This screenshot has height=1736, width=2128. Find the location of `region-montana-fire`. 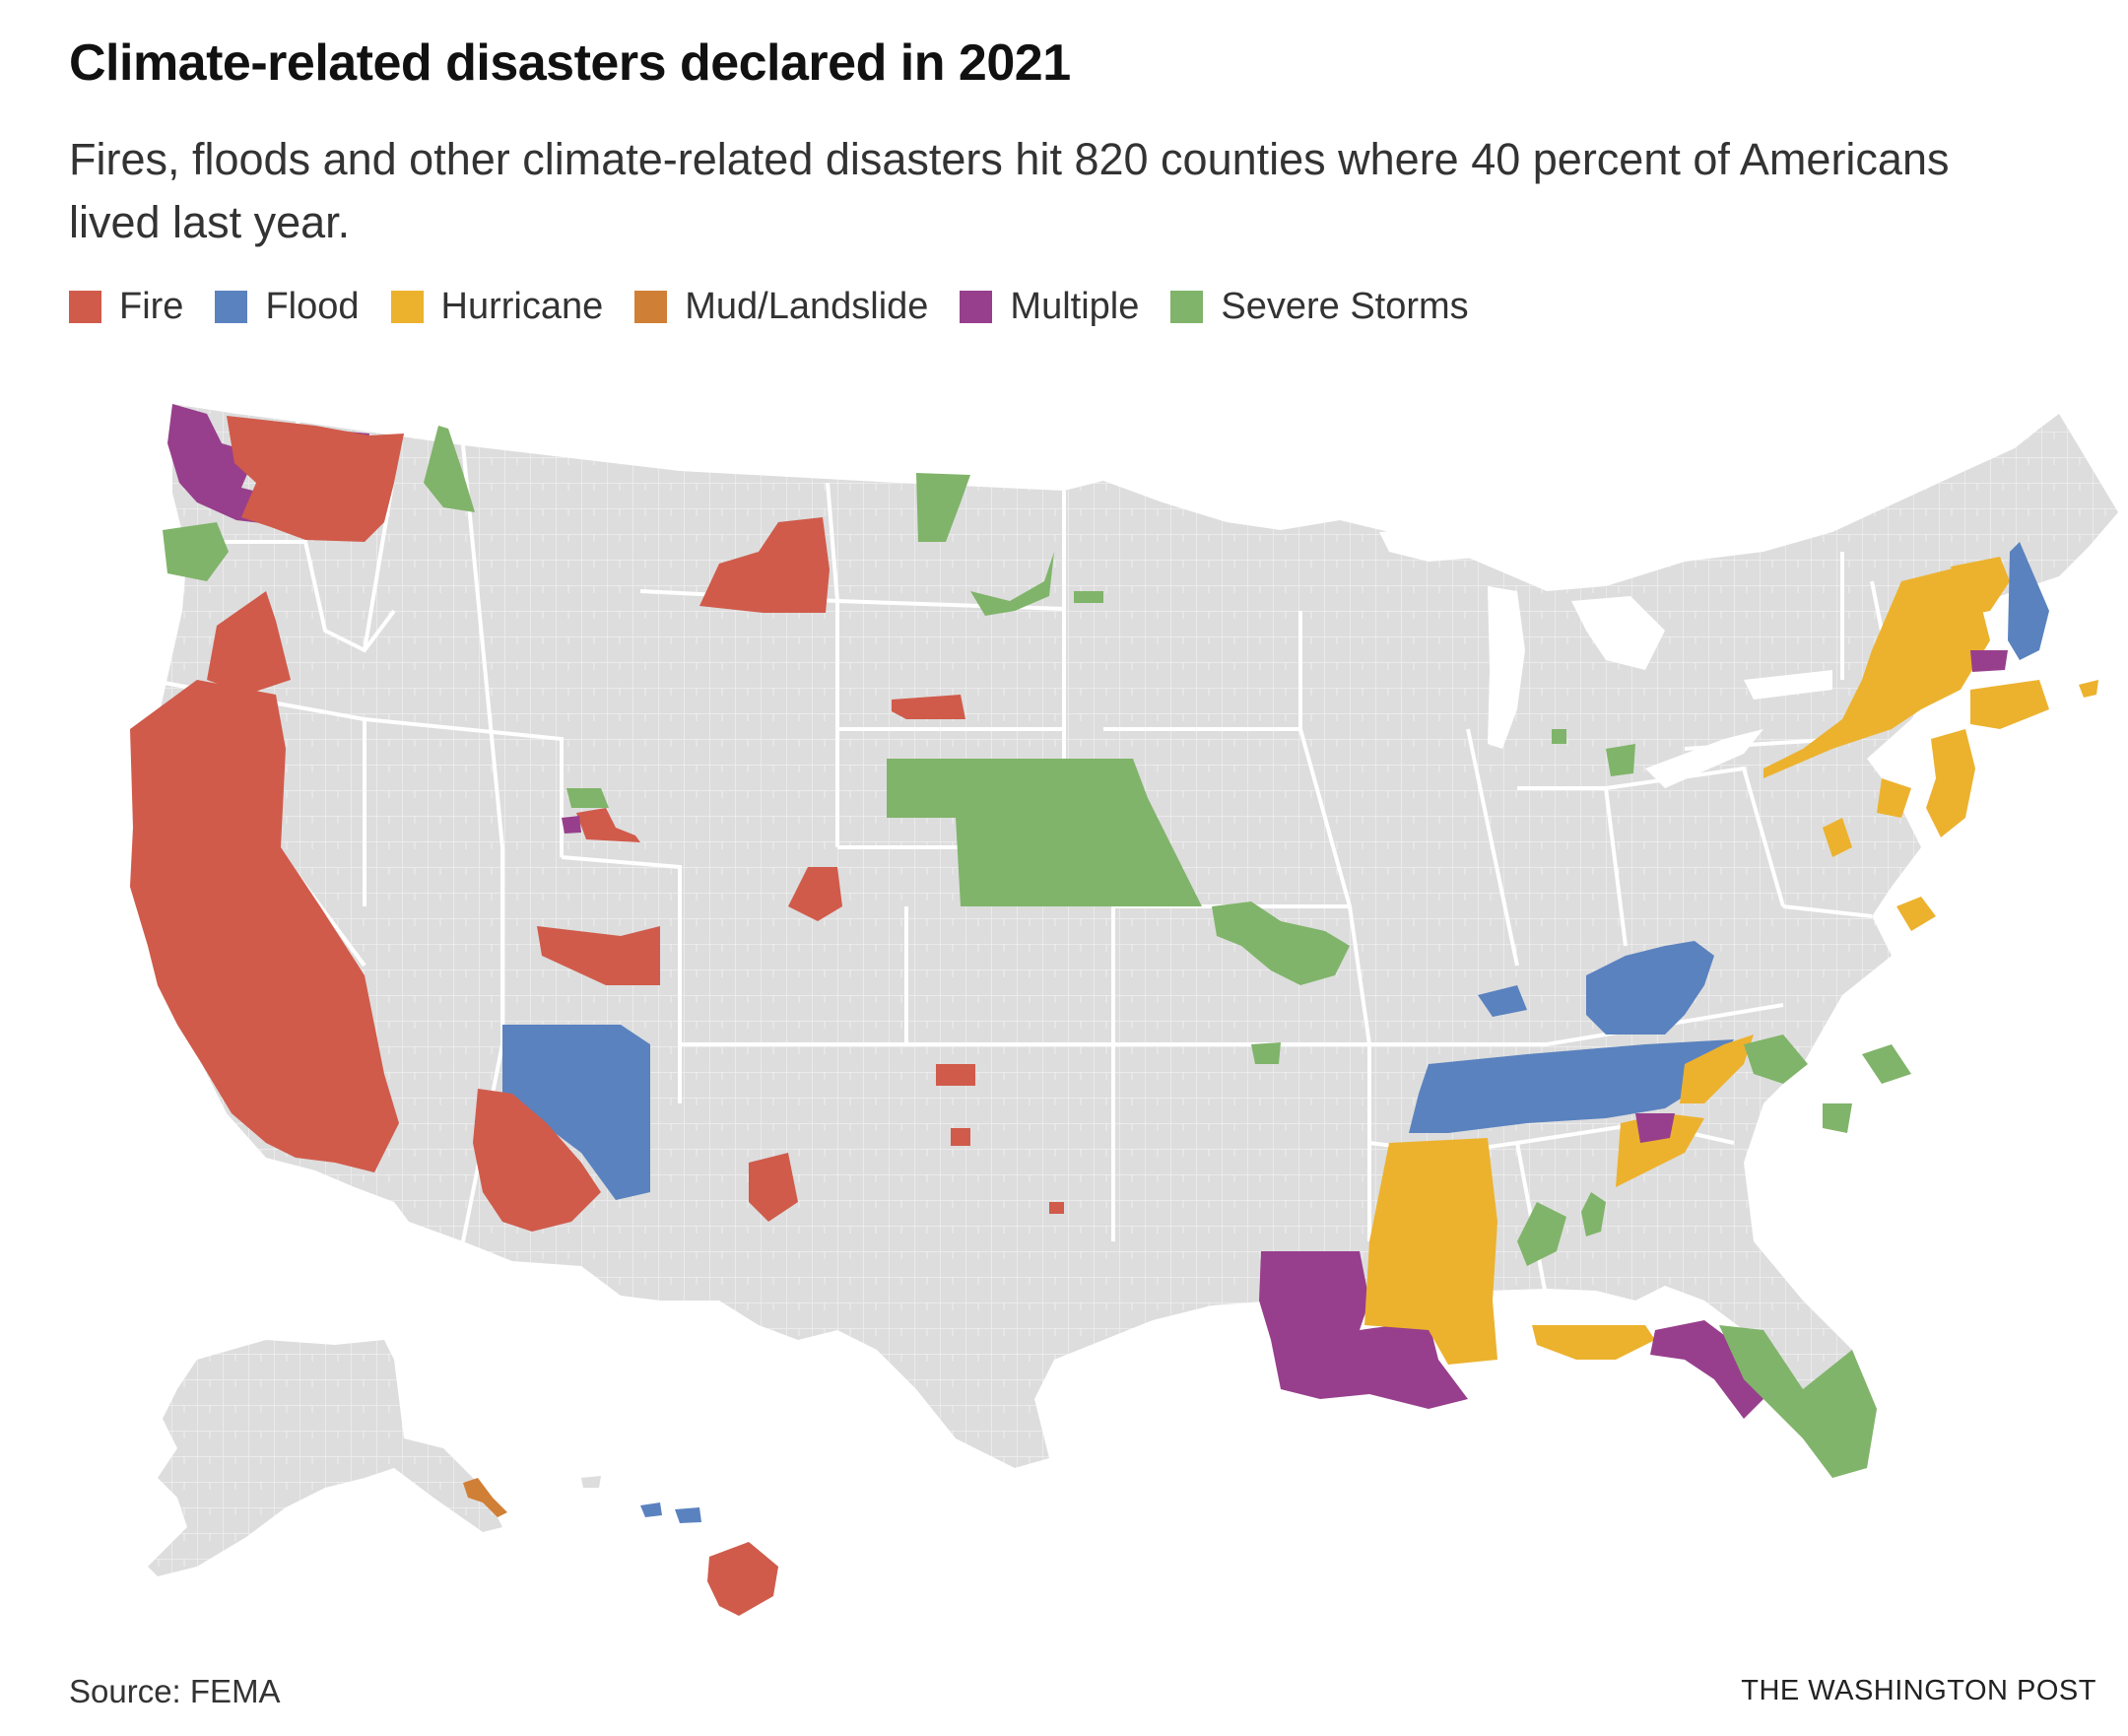

region-montana-fire is located at coordinates (764, 565).